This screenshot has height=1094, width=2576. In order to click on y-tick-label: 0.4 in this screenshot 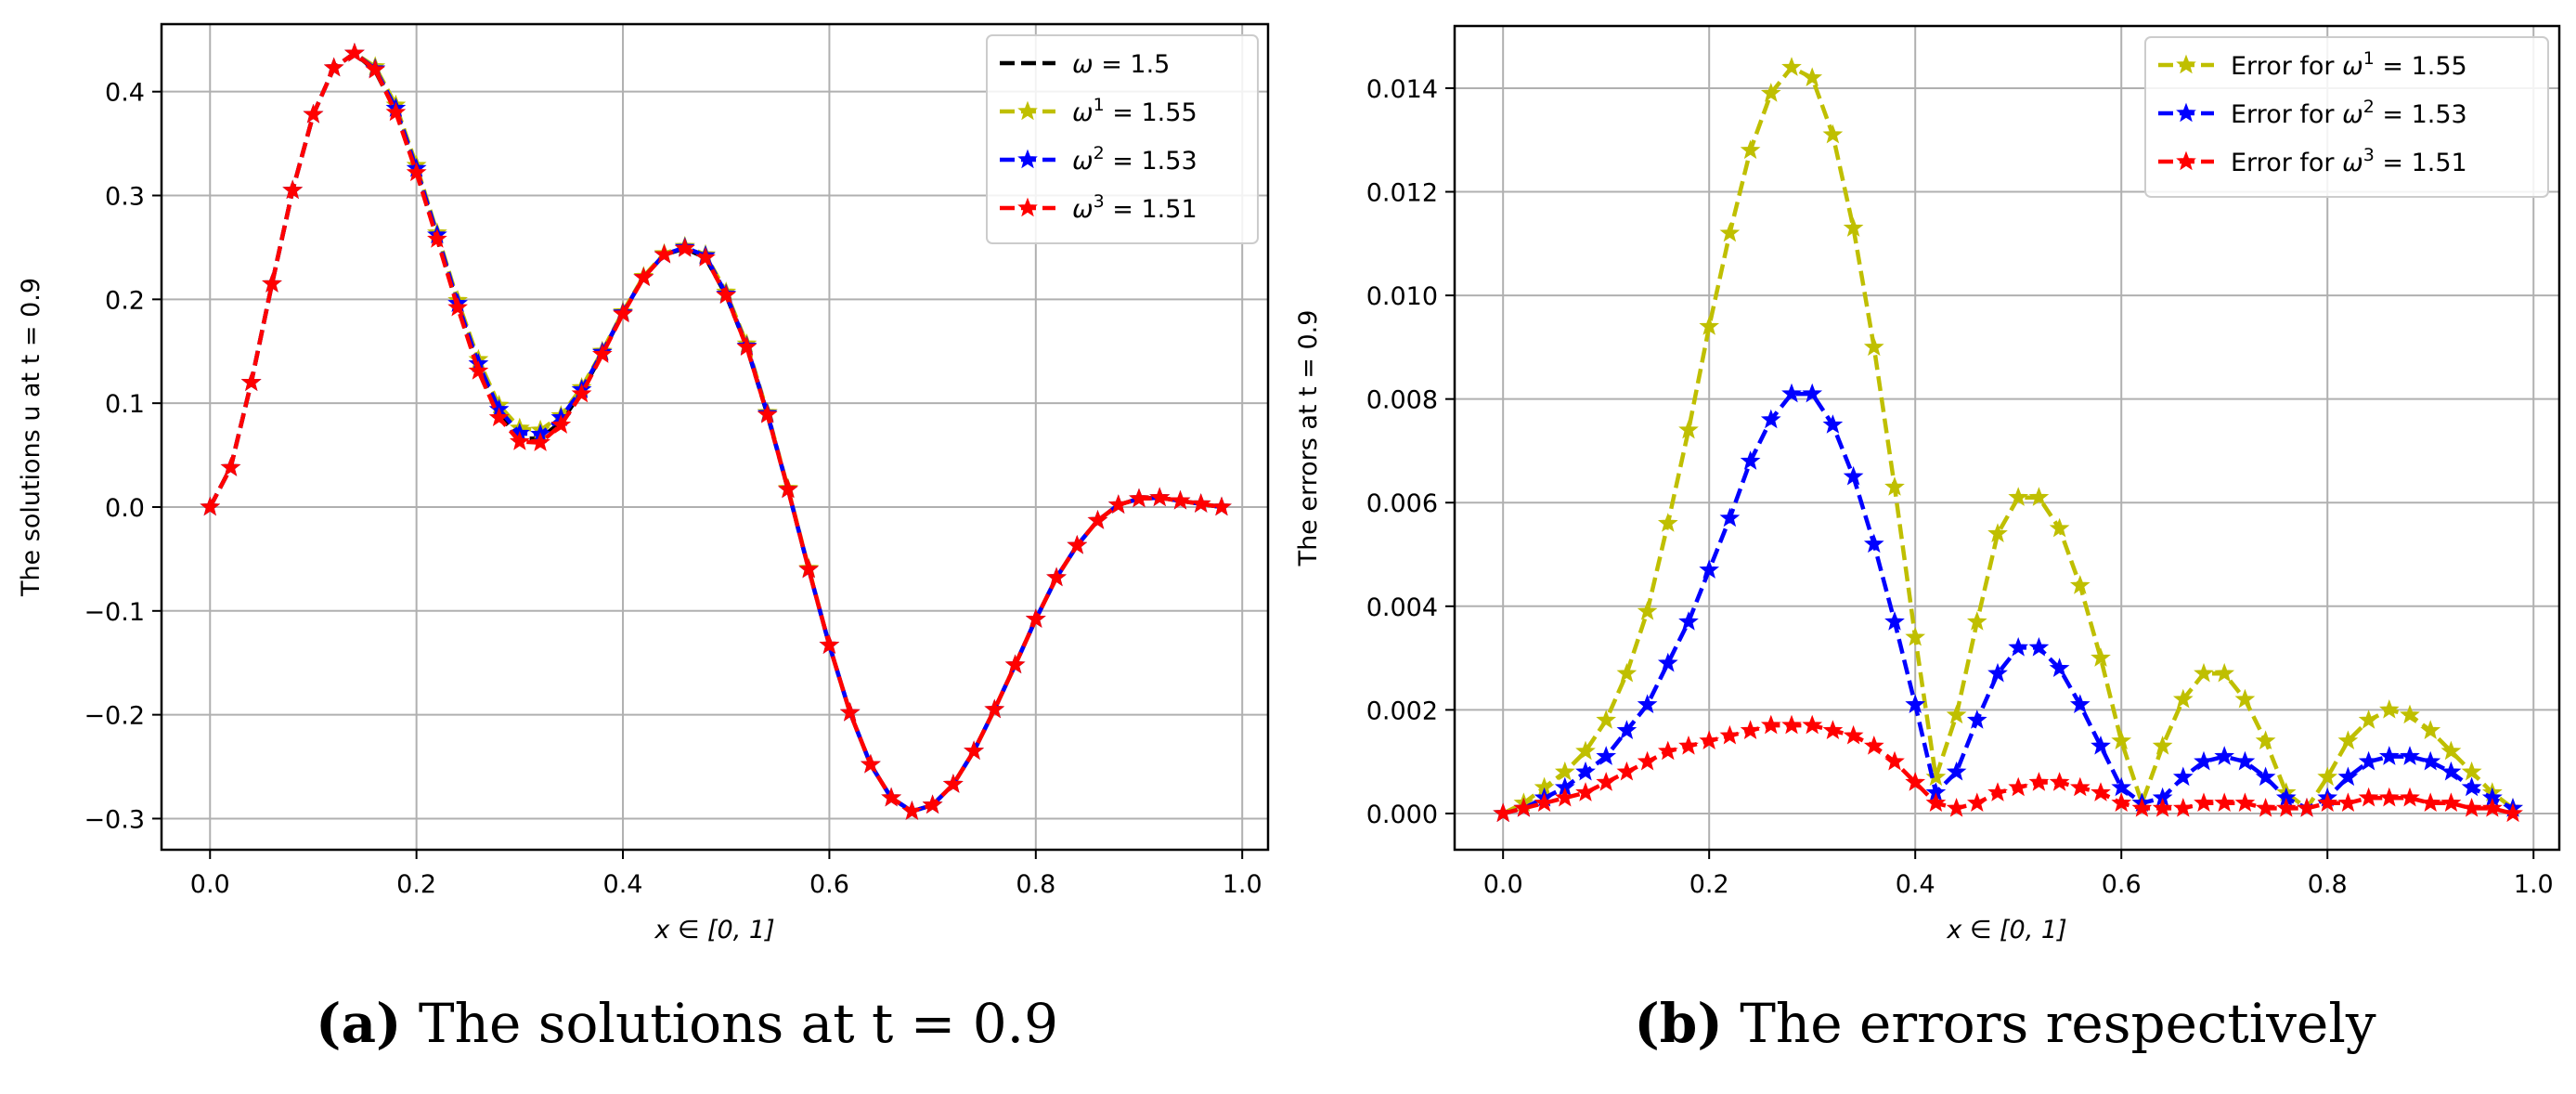, I will do `click(125, 93)`.